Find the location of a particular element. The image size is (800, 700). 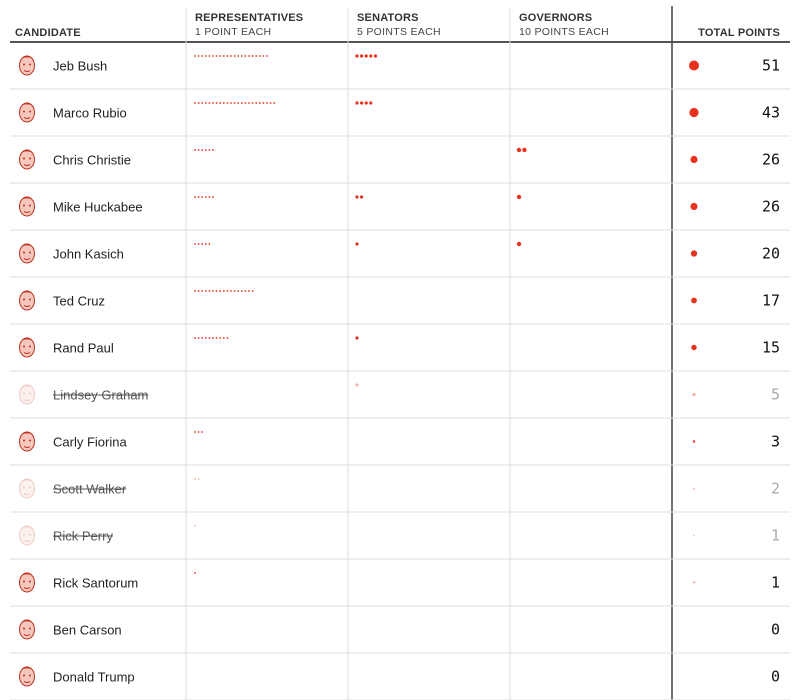

total-points-value: 5 is located at coordinates (775, 395).